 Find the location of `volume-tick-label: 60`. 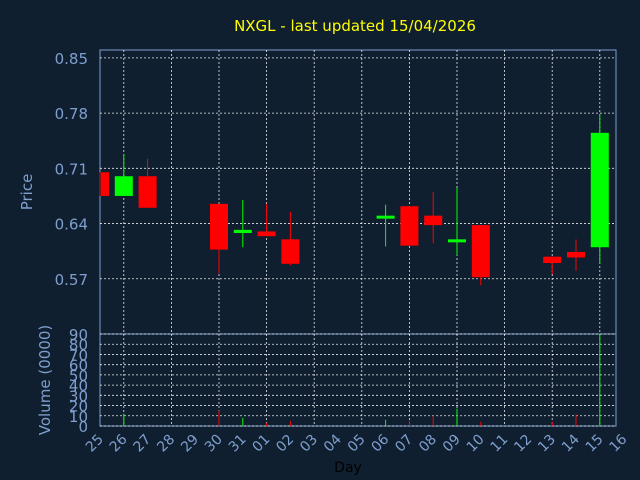

volume-tick-label: 60 is located at coordinates (78, 366).